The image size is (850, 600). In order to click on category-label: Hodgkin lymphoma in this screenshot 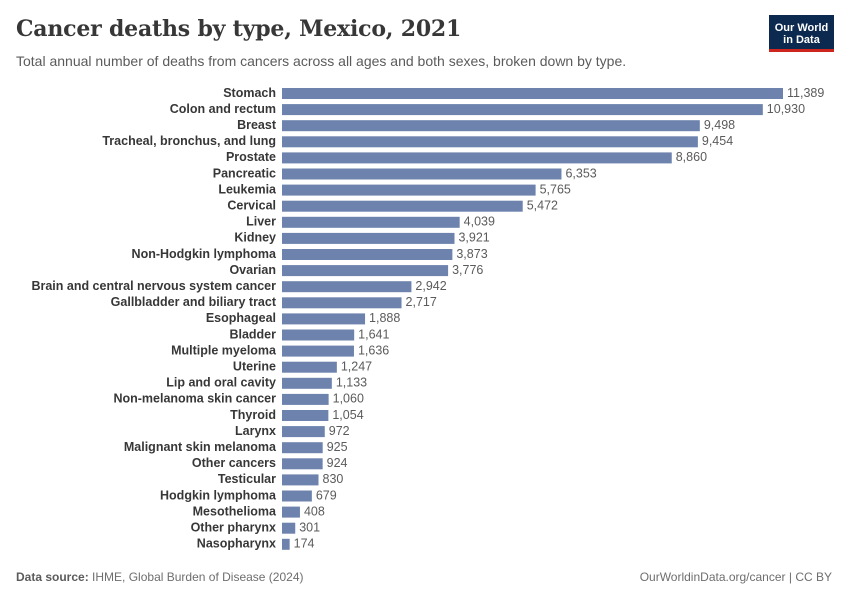, I will do `click(218, 495)`.